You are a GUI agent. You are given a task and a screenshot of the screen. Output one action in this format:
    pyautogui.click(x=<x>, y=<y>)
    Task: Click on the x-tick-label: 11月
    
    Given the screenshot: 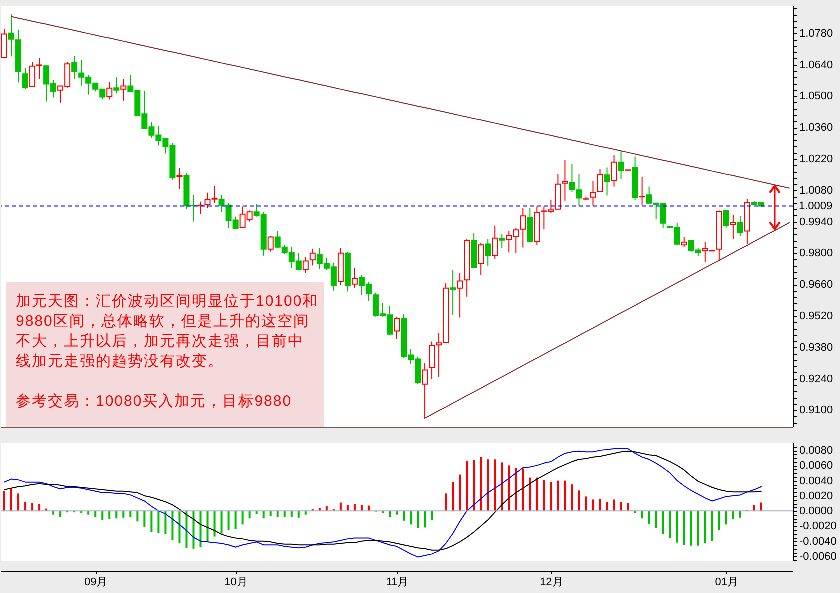 What is the action you would take?
    pyautogui.click(x=397, y=582)
    